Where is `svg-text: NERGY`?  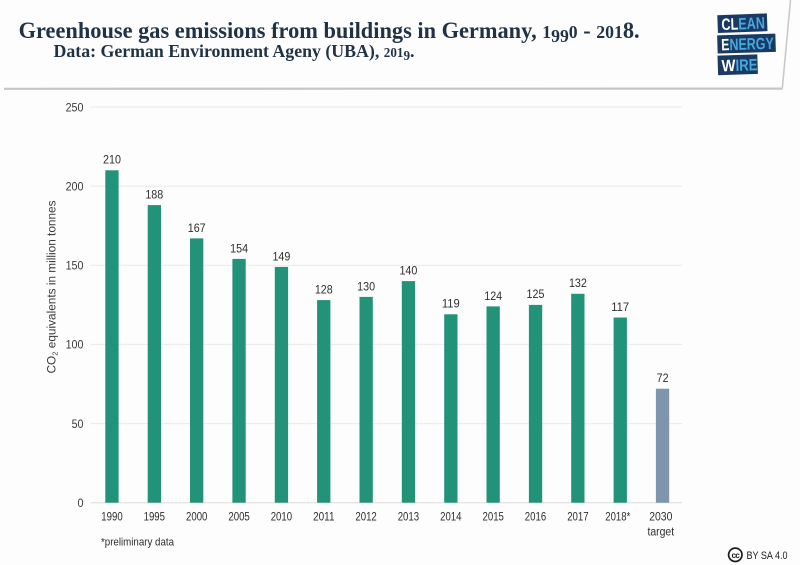
svg-text: NERGY is located at coordinates (751, 44).